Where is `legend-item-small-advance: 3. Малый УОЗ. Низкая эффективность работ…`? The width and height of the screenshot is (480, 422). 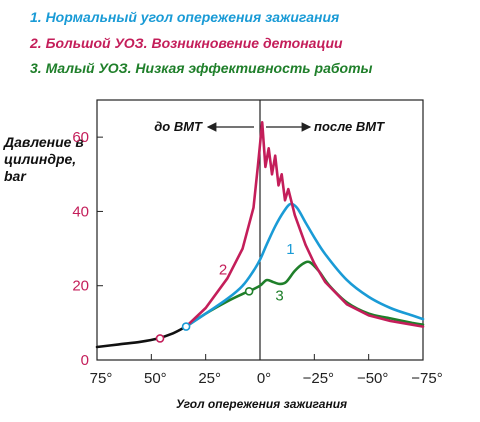
legend-item-small-advance: 3. Малый УОЗ. Низкая эффективность работ… is located at coordinates (201, 68).